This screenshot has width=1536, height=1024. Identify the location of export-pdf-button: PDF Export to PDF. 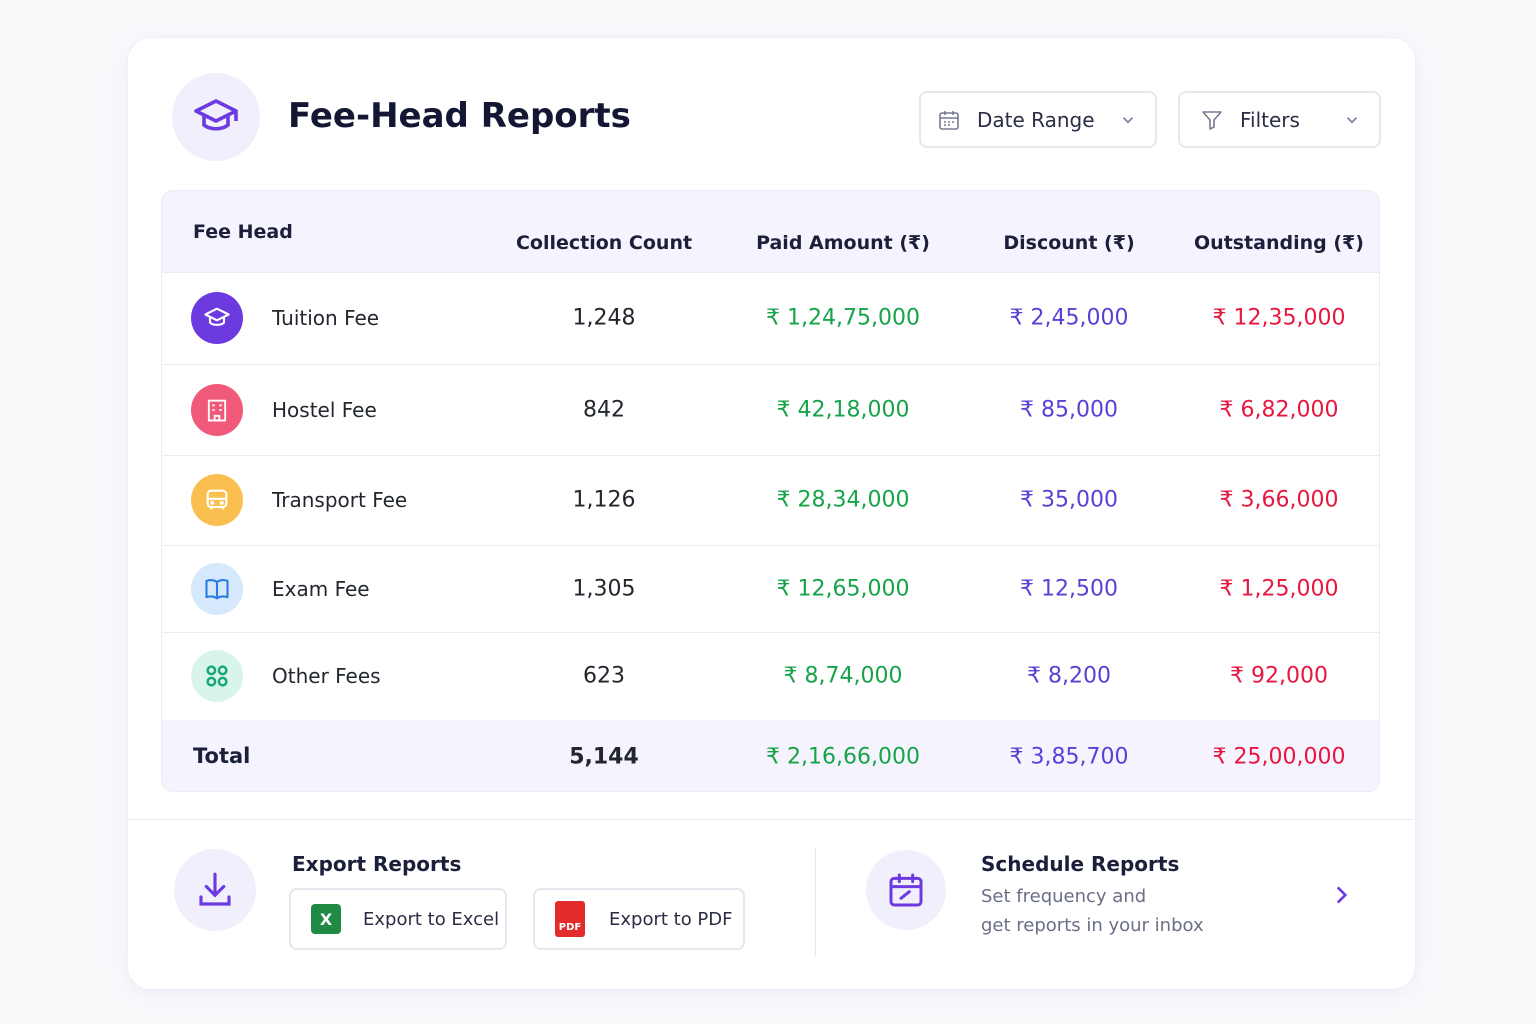
(639, 919).